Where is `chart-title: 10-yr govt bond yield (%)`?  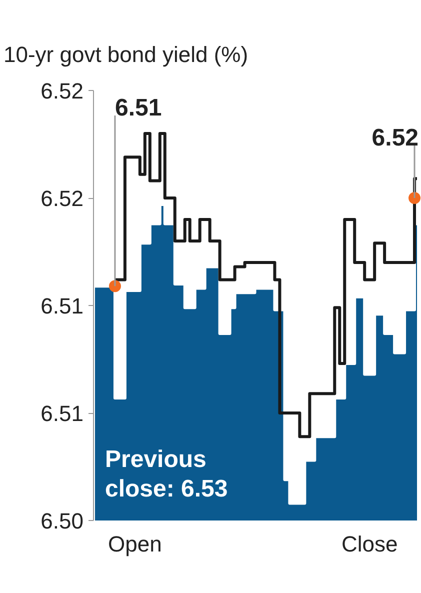
chart-title: 10-yr govt bond yield (%) is located at coordinates (126, 54).